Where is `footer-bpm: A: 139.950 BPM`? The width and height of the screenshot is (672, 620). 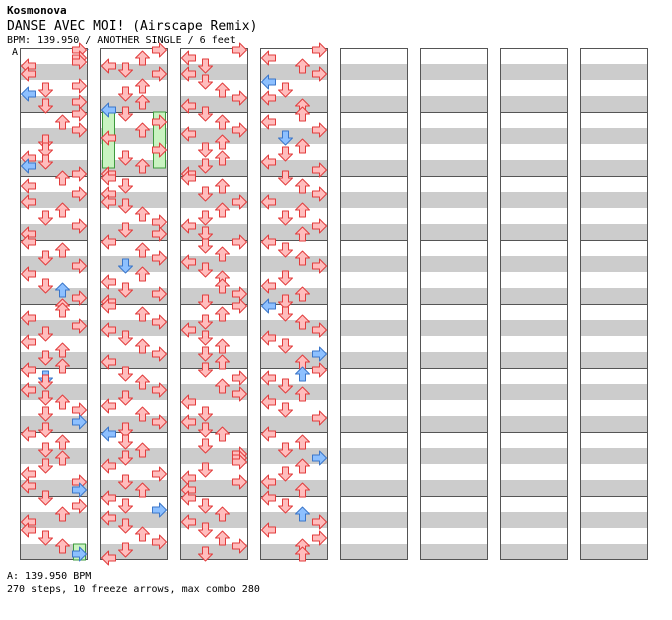 footer-bpm: A: 139.950 BPM is located at coordinates (49, 576).